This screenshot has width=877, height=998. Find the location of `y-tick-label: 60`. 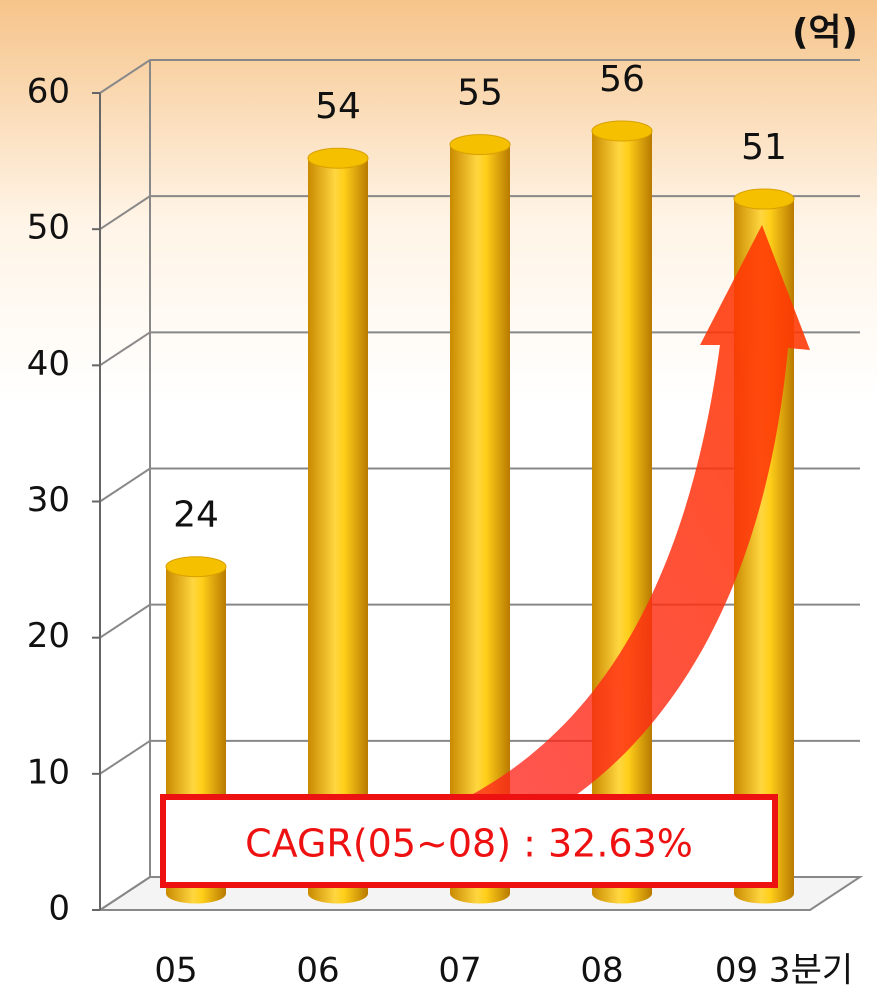

y-tick-label: 60 is located at coordinates (48, 92).